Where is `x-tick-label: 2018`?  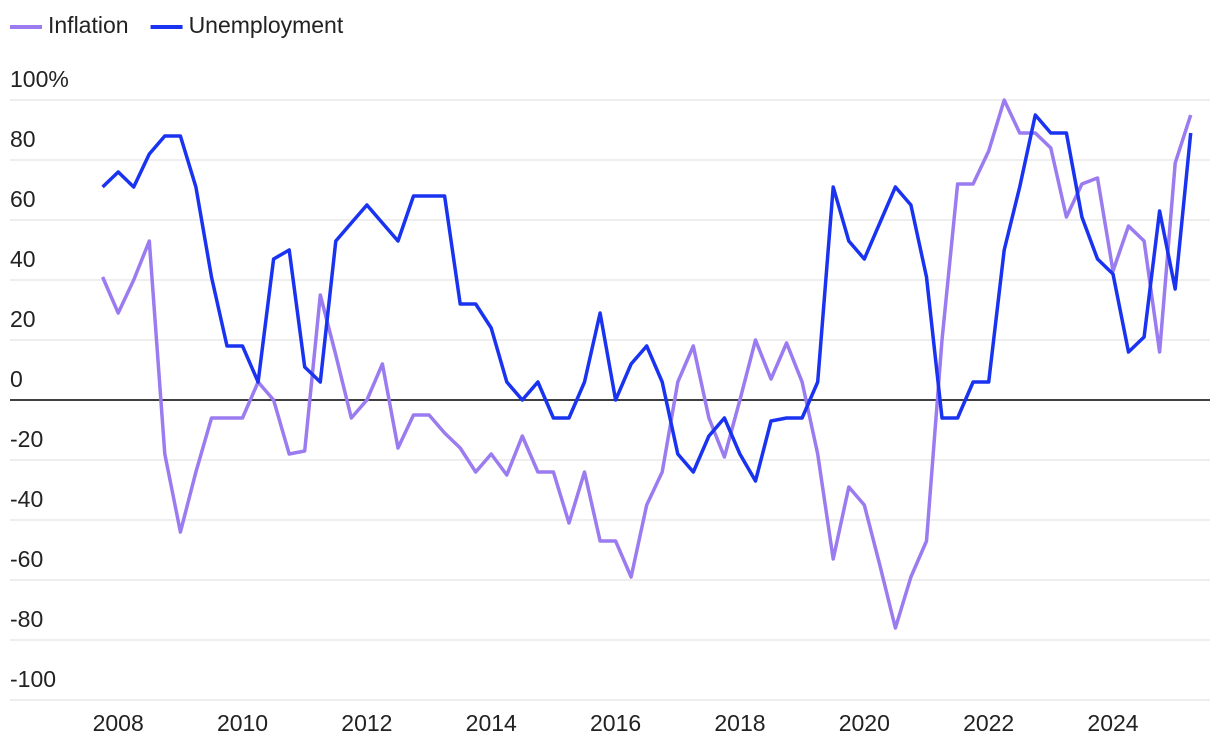 x-tick-label: 2018 is located at coordinates (739, 723).